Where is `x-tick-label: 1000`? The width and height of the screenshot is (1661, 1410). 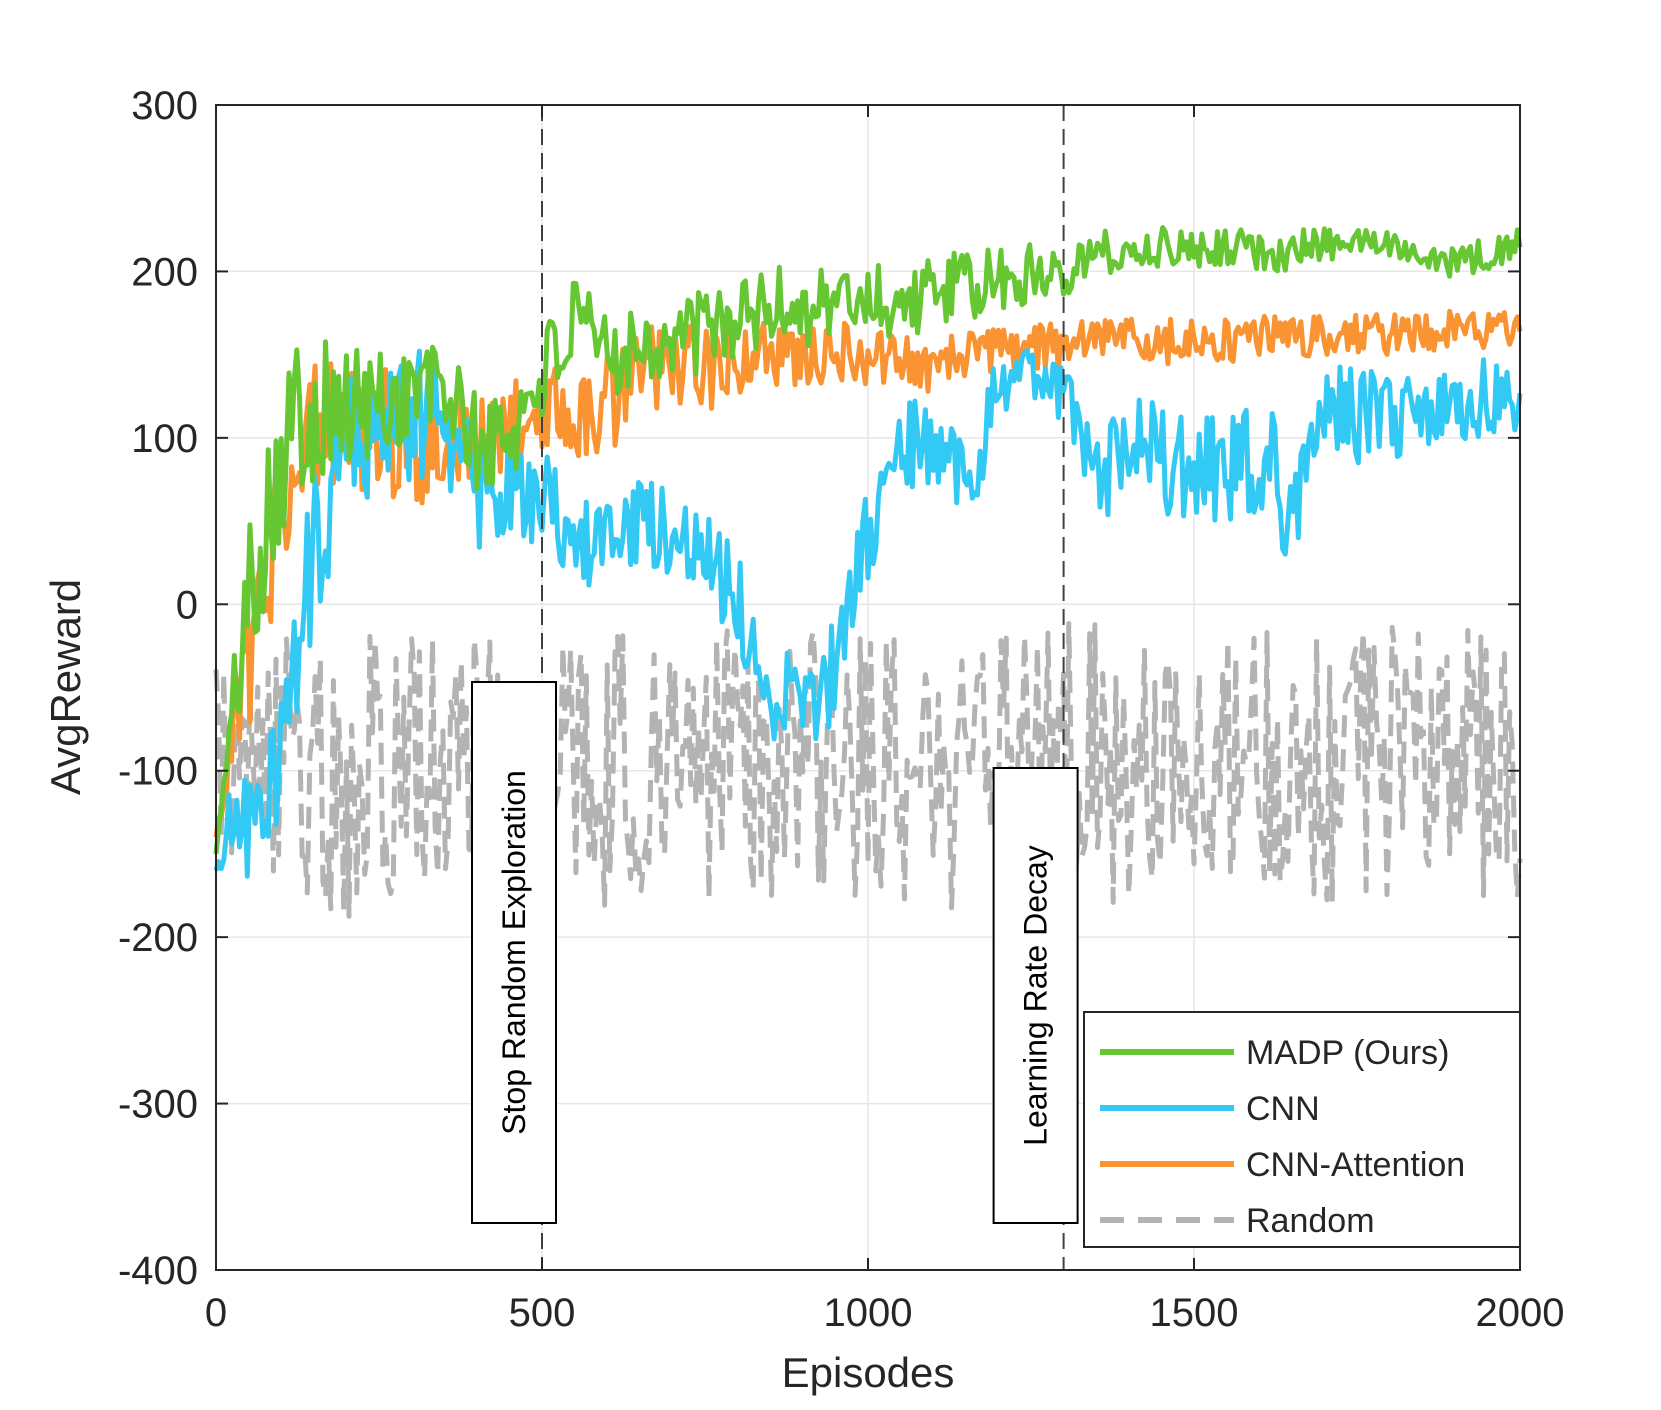
x-tick-label: 1000 is located at coordinates (868, 1313).